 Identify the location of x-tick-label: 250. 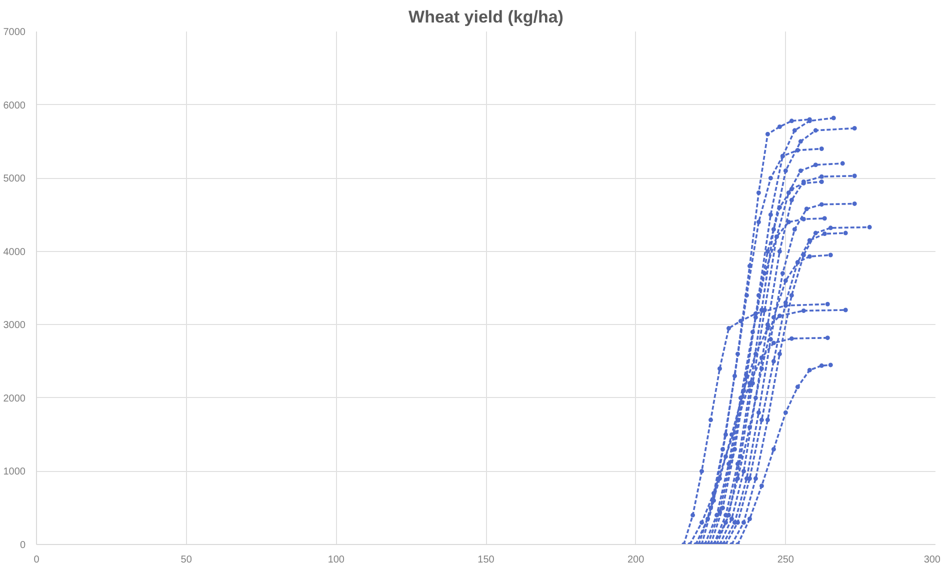
(785, 560).